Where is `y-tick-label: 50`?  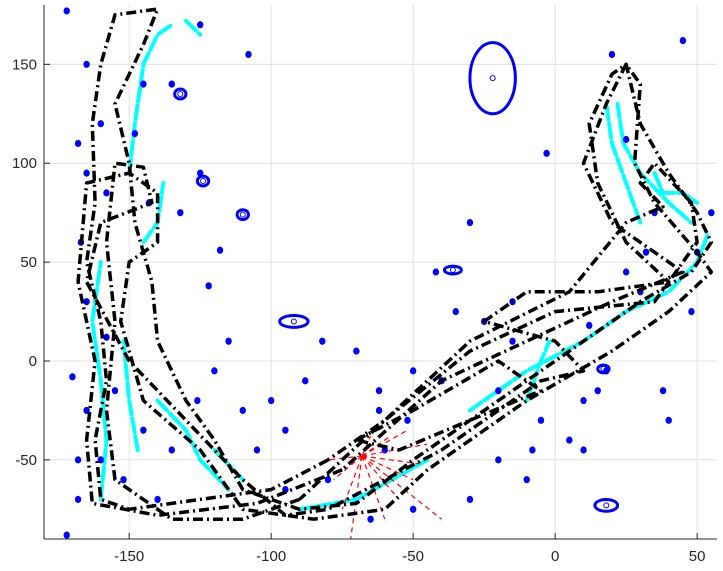 y-tick-label: 50 is located at coordinates (28, 262).